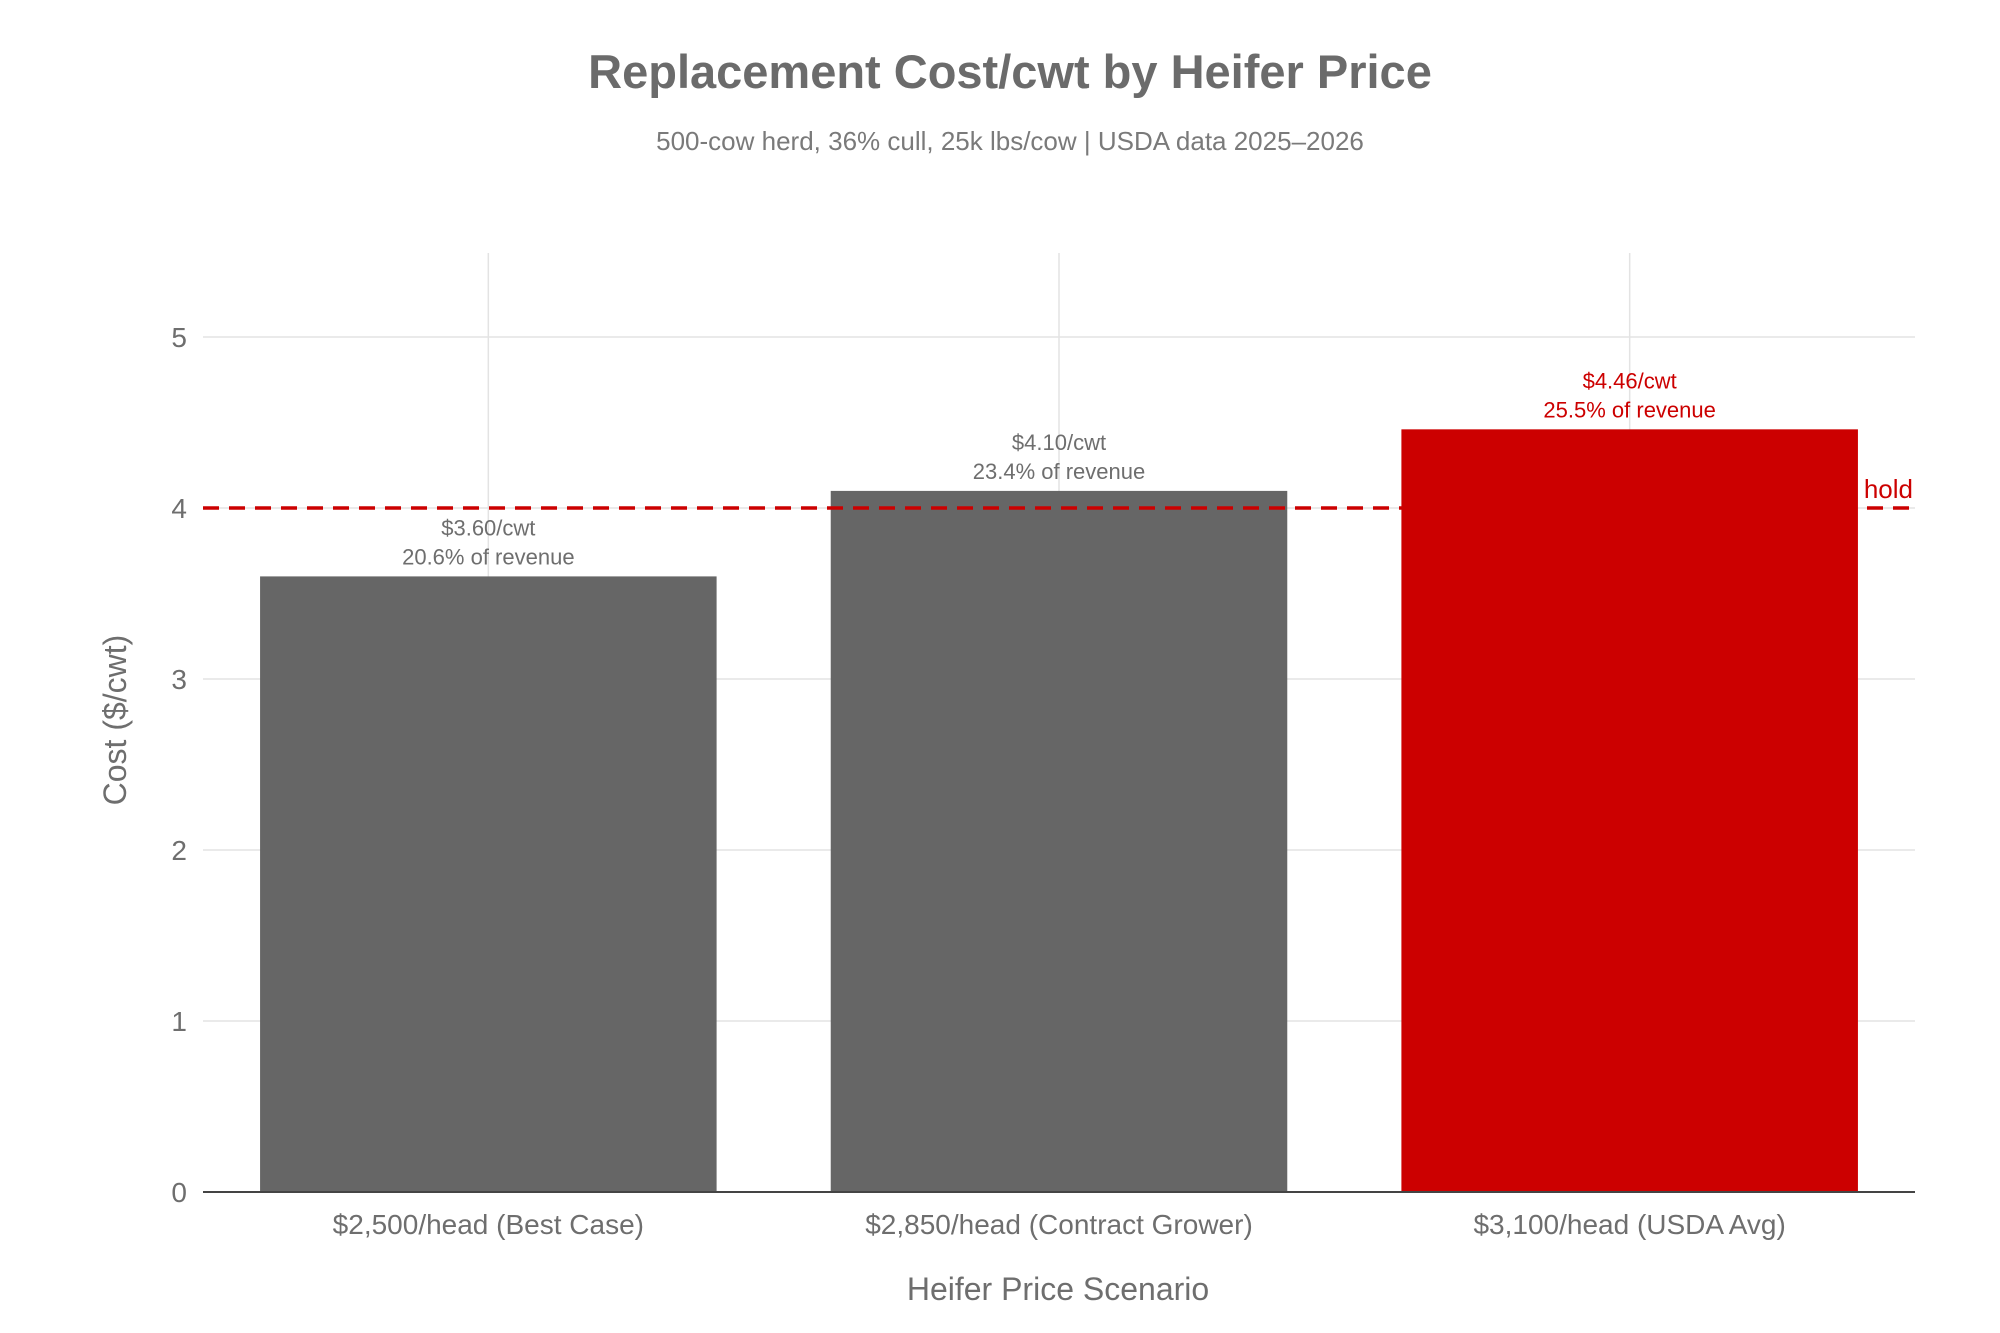 This screenshot has height=1333, width=2000. I want to click on data-label-share: 25.5% of revenue, so click(1629, 409).